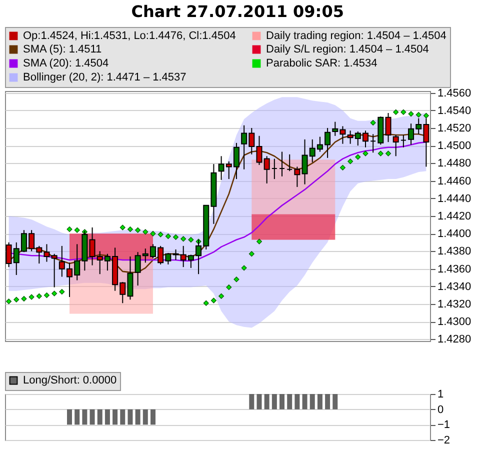 The image size is (480, 457). I want to click on legend-label: Daily trading region: 1.4504 – 1.4504, so click(356, 36).